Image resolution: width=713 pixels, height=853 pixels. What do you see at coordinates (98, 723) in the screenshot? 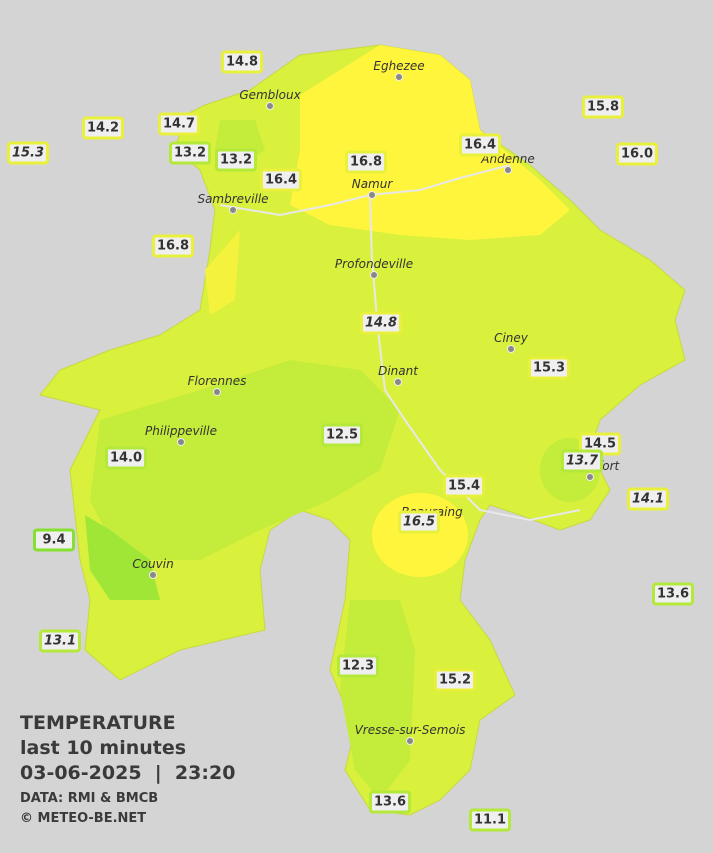
I see `legend-title: TEMPERATURE` at bounding box center [98, 723].